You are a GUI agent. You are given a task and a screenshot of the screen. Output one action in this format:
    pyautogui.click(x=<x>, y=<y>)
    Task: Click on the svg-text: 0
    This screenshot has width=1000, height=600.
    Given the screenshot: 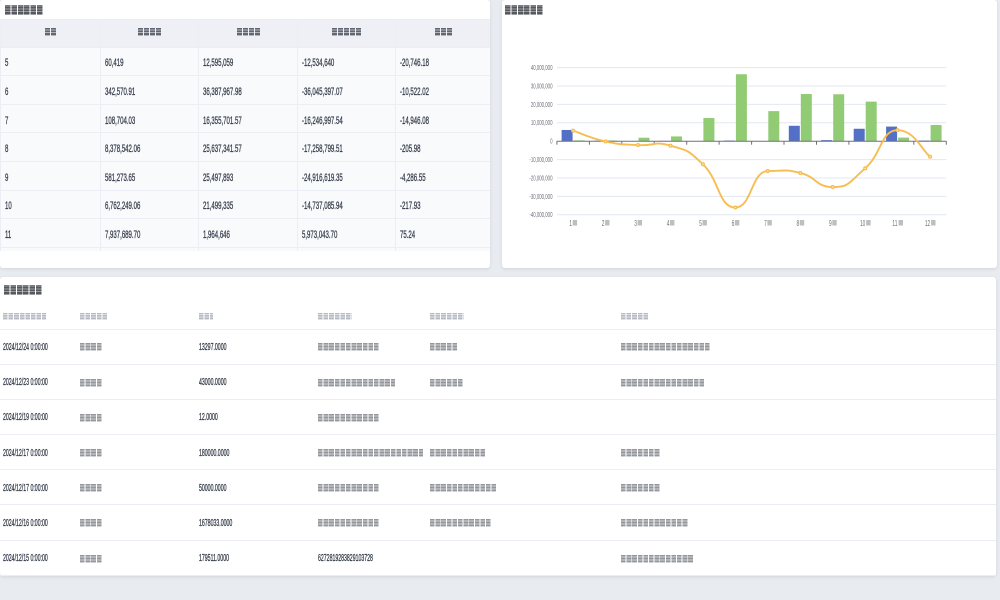 What is the action you would take?
    pyautogui.click(x=551, y=142)
    